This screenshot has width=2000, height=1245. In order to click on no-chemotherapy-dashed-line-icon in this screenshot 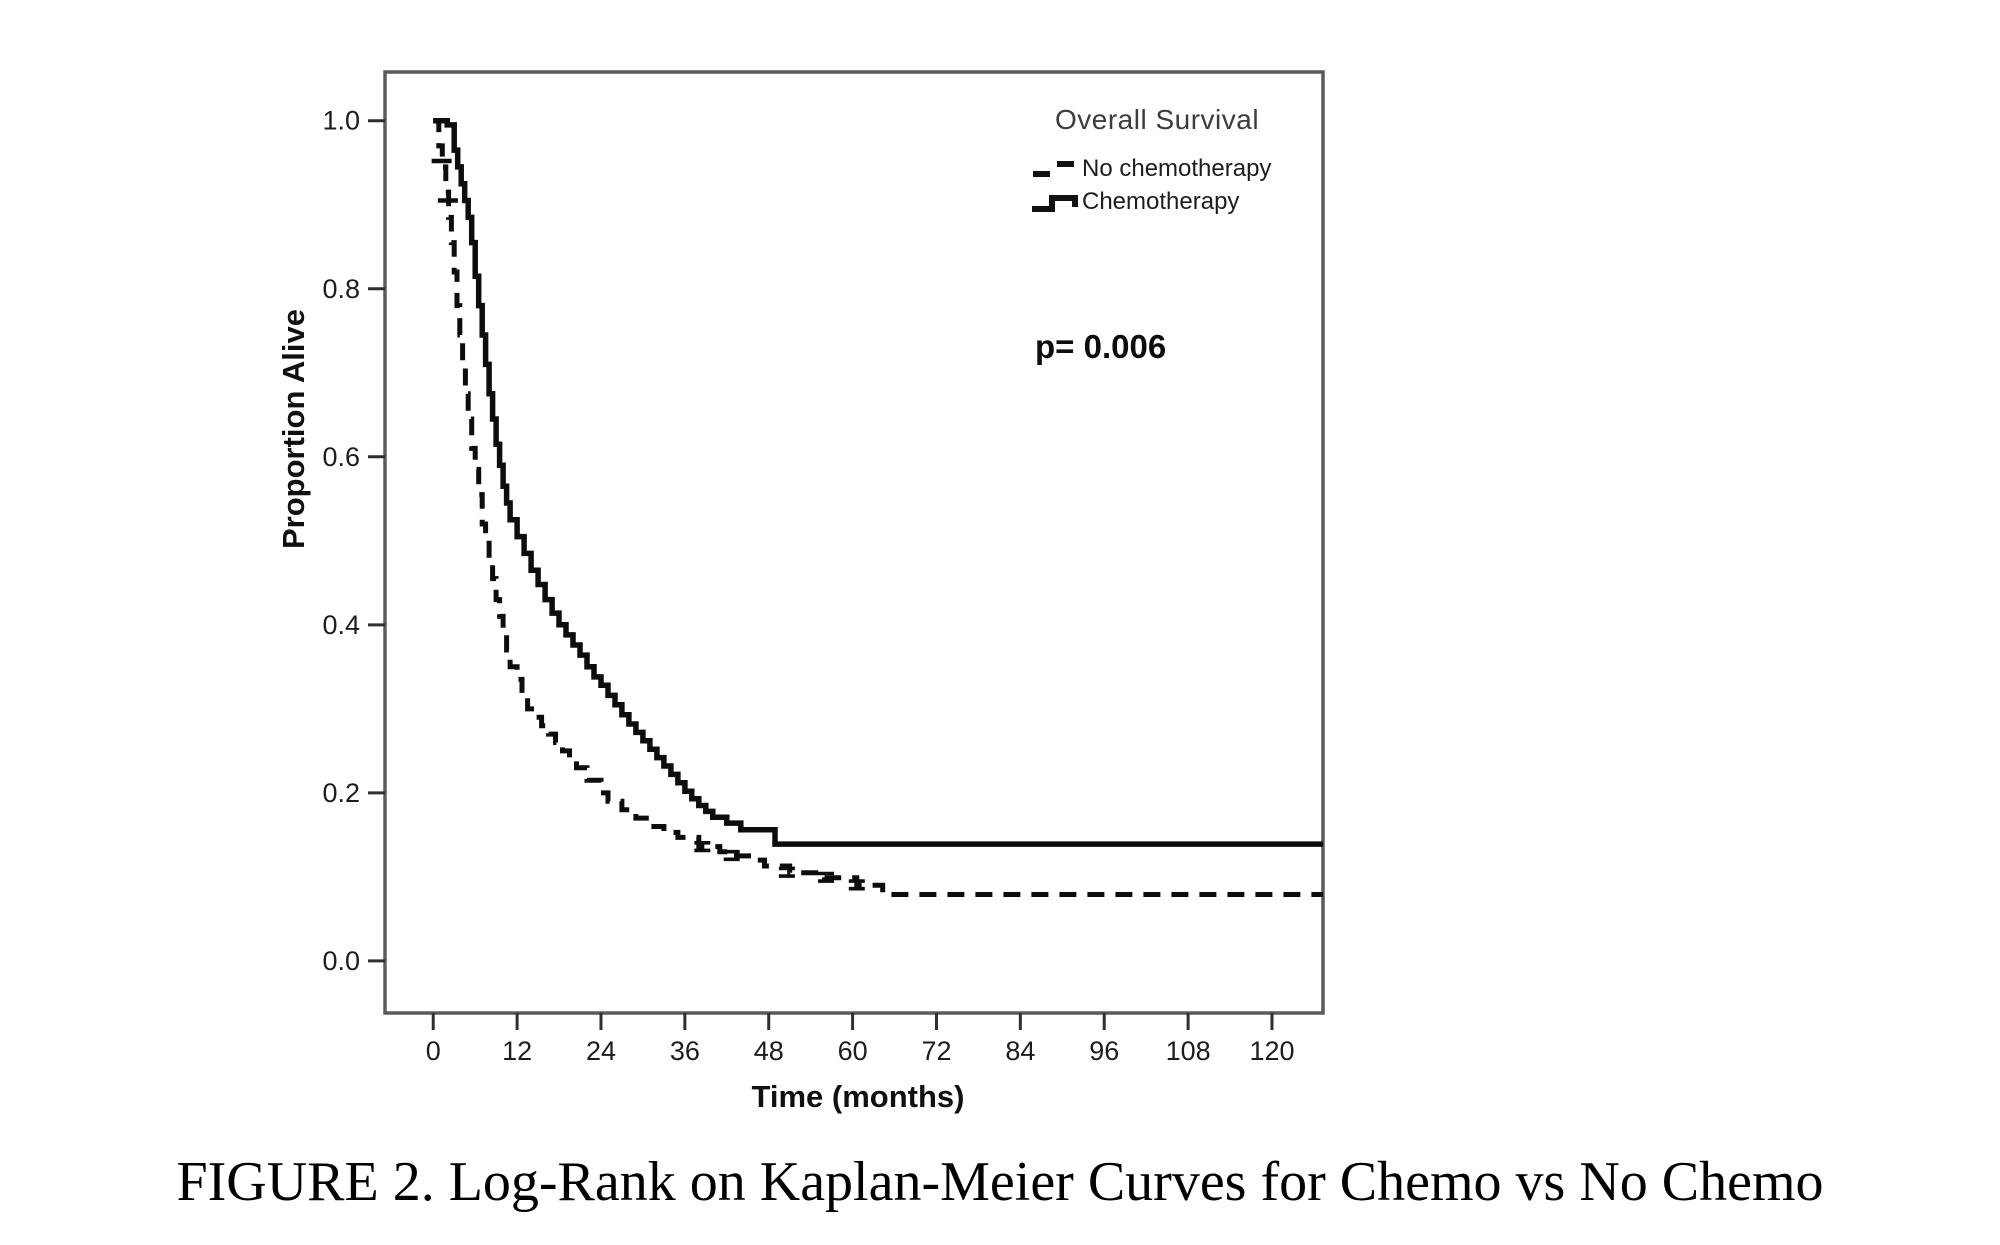, I will do `click(1053, 169)`.